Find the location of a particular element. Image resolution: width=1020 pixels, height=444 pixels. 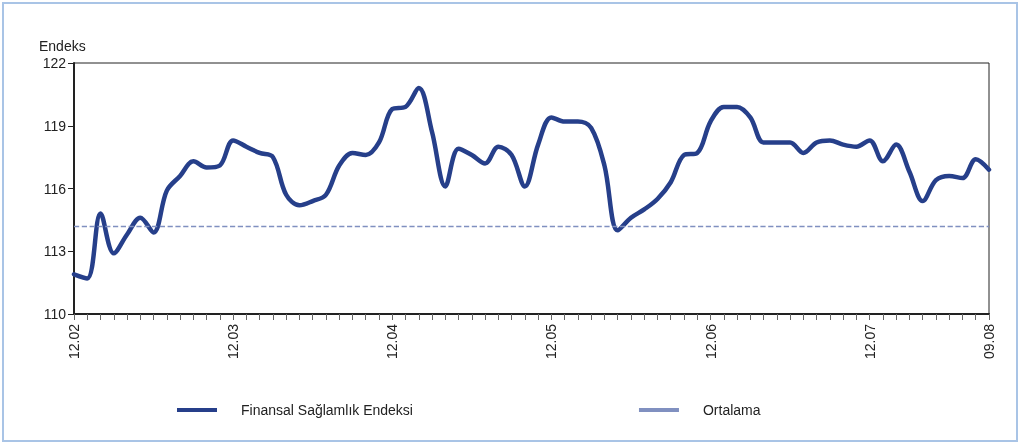

x-tick-label: 12.06 is located at coordinates (710, 341).